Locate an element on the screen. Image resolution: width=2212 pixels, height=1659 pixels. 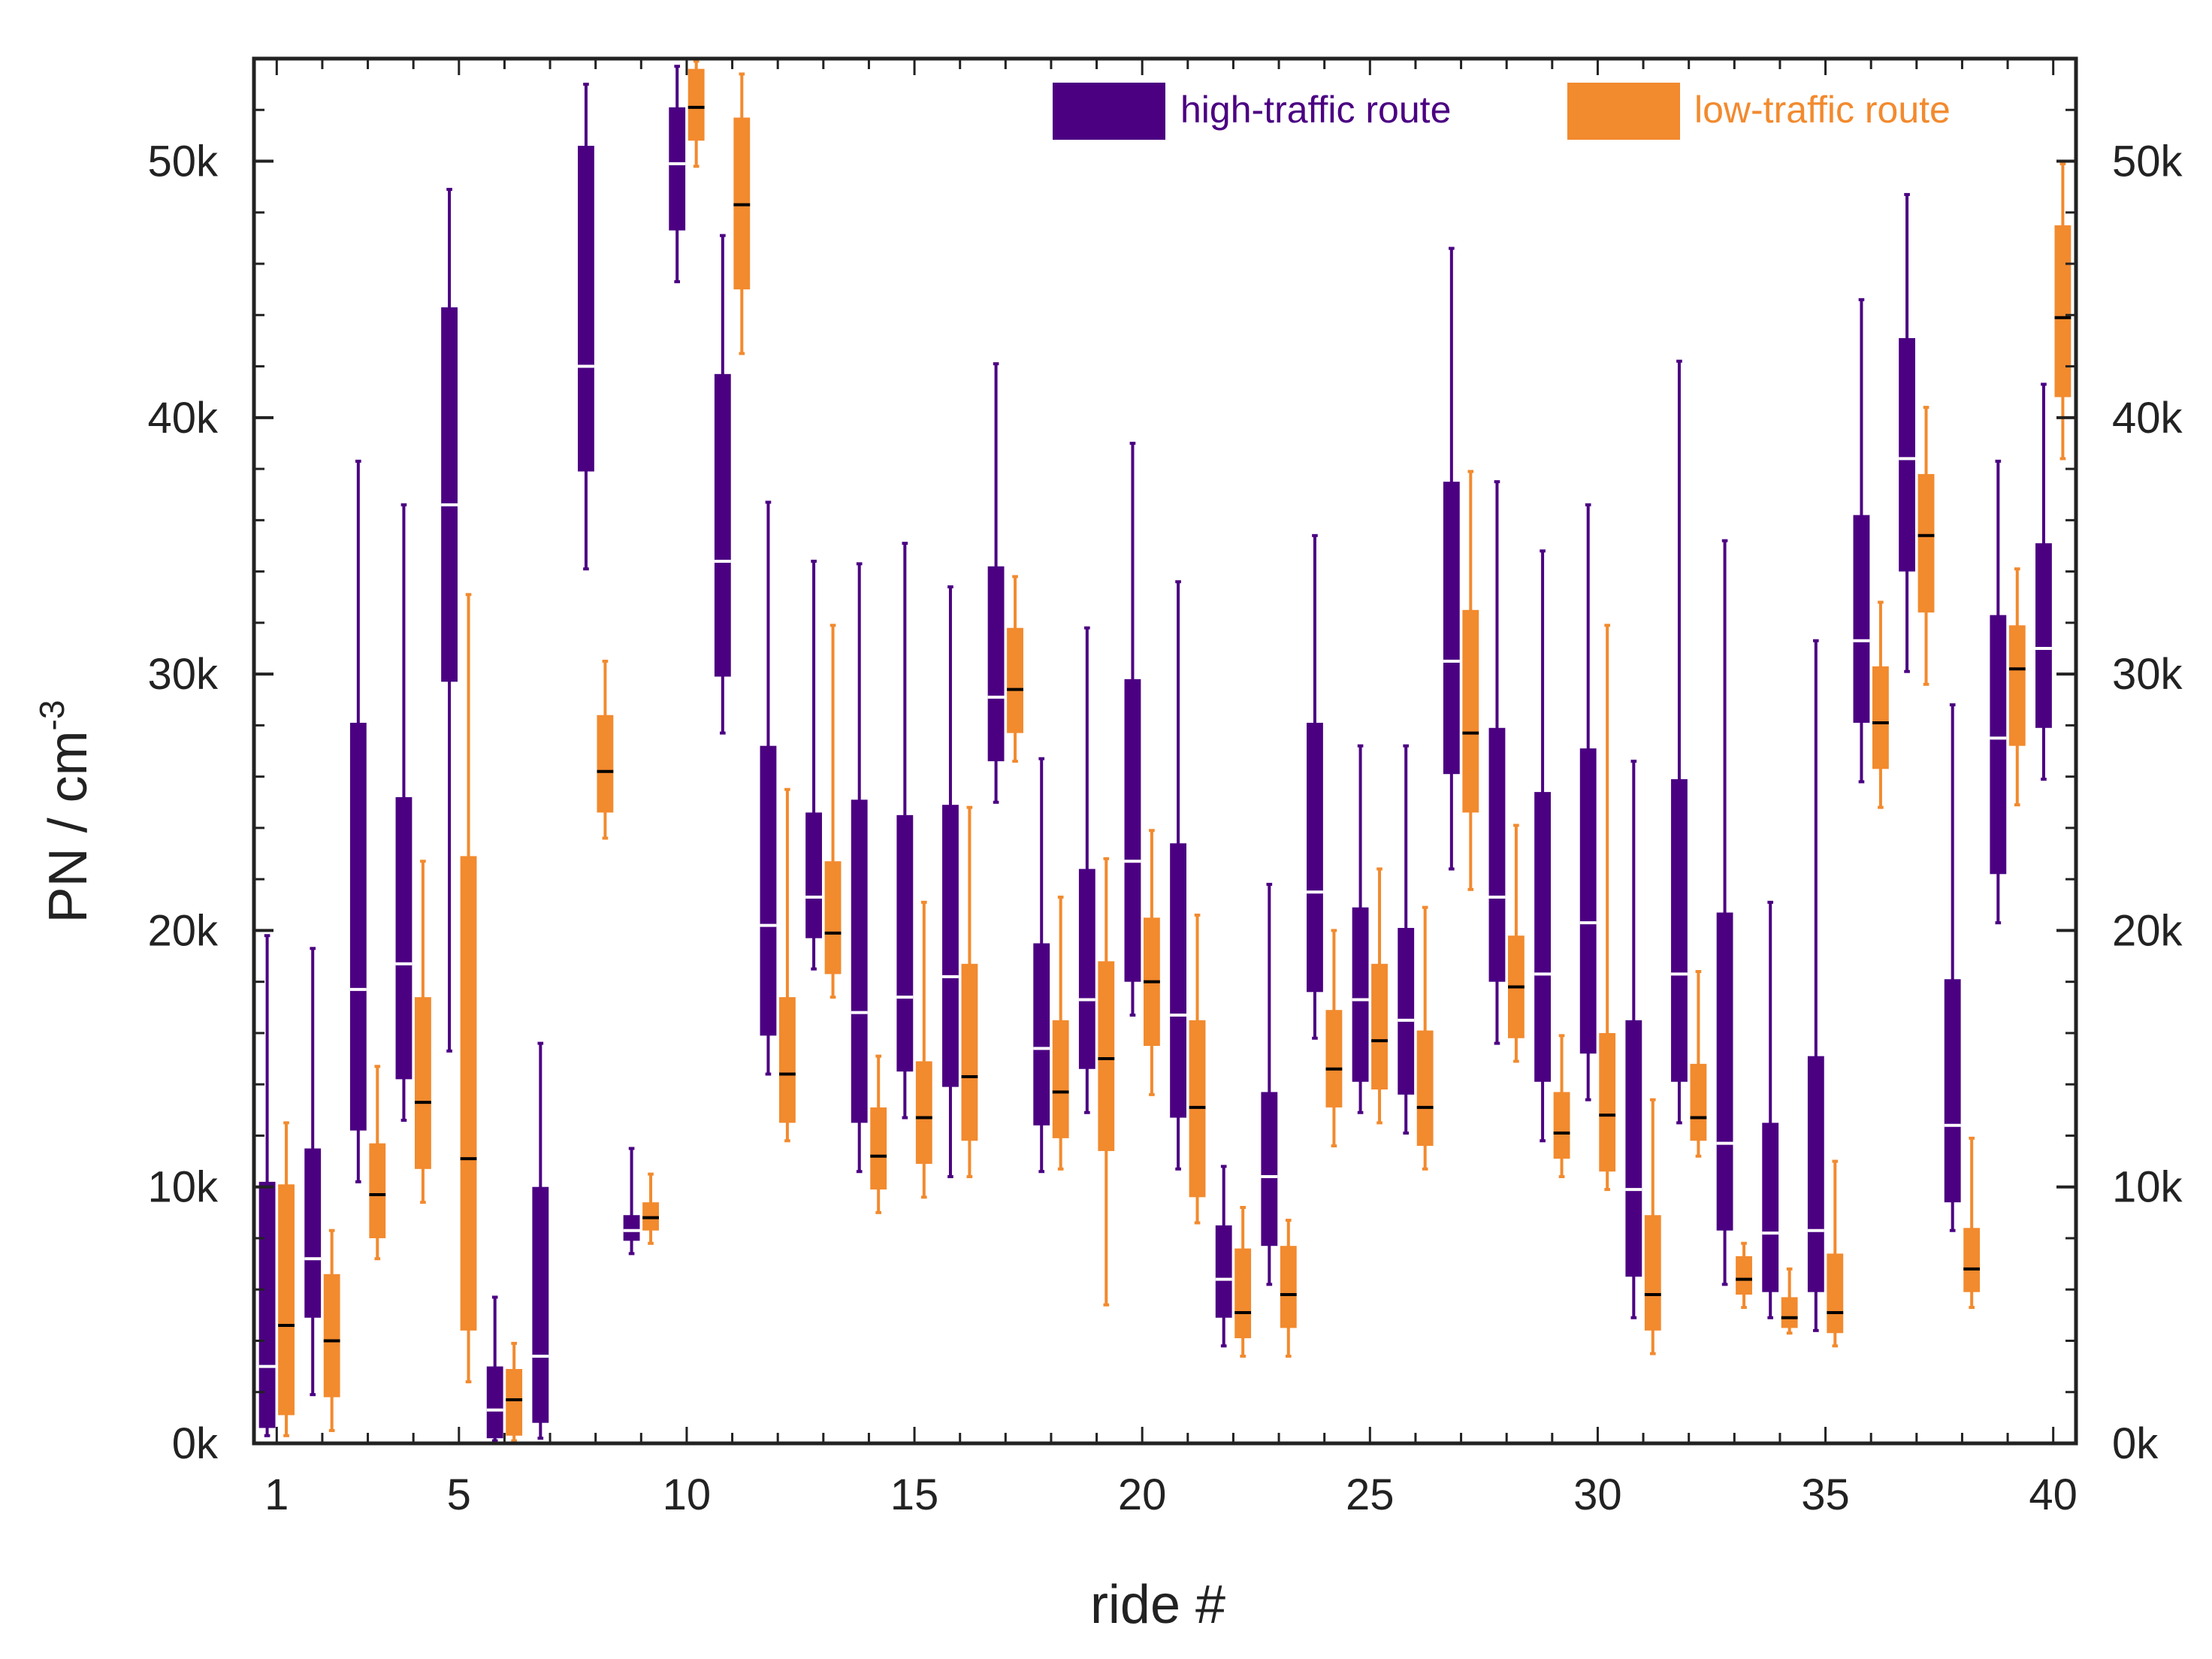
x-tick-label: 20 is located at coordinates (1143, 1495).